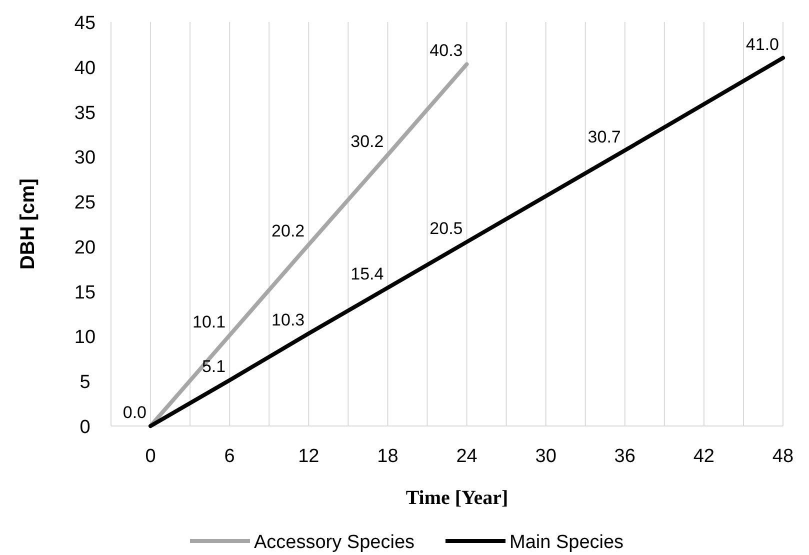  I want to click on data-label: 15.4, so click(367, 274).